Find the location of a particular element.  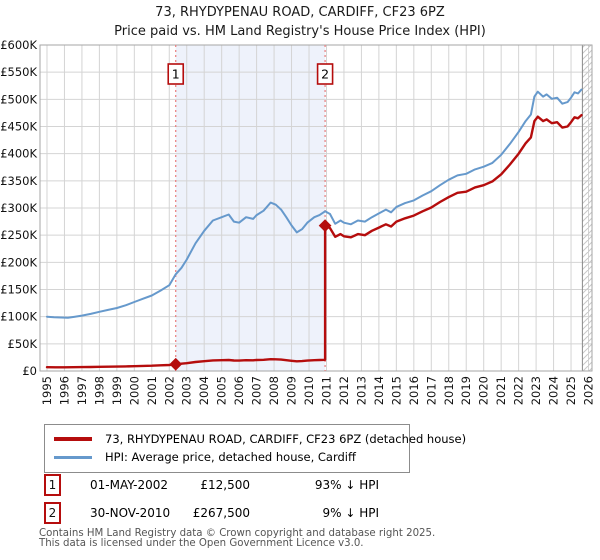

x-axis-tick-label: 2017 is located at coordinates (431, 390).